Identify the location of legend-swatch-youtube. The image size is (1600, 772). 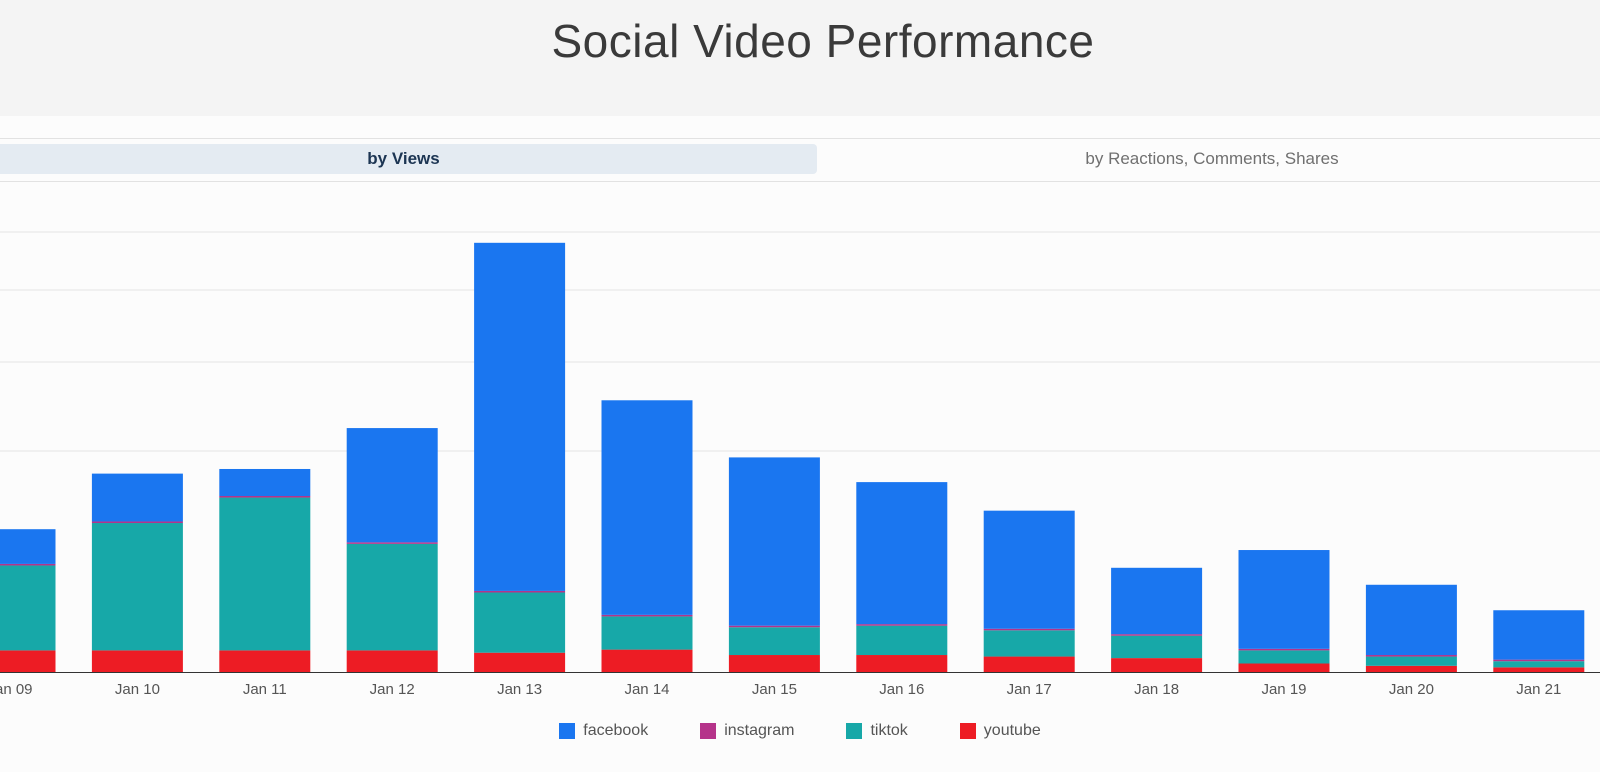
(967, 731).